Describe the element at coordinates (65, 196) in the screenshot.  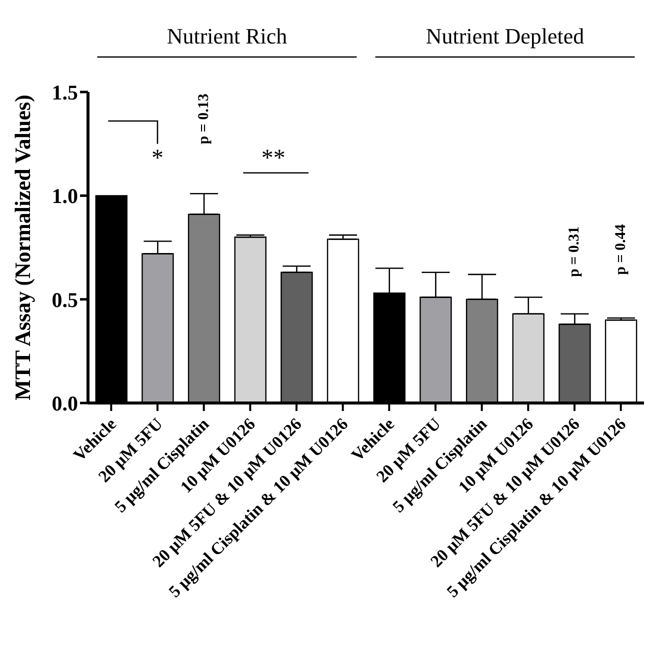
I see `y-tick-label: 1.0` at that location.